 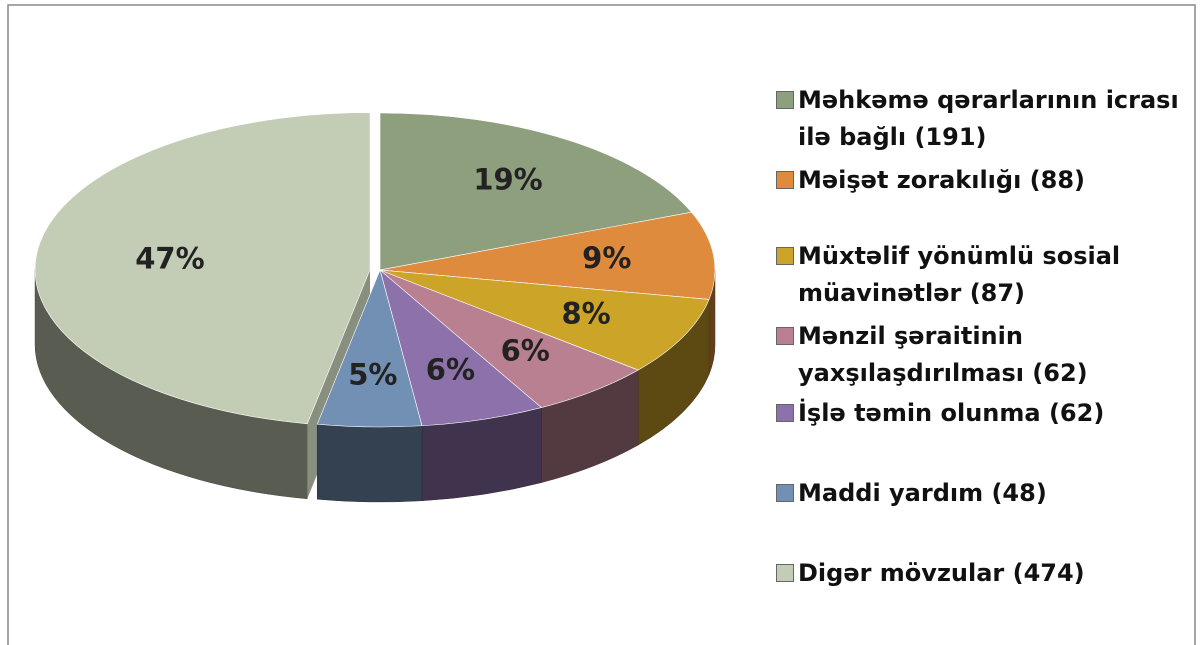 What do you see at coordinates (951, 413) in the screenshot?
I see `legend-label: İşlə təmin olunma (62)` at bounding box center [951, 413].